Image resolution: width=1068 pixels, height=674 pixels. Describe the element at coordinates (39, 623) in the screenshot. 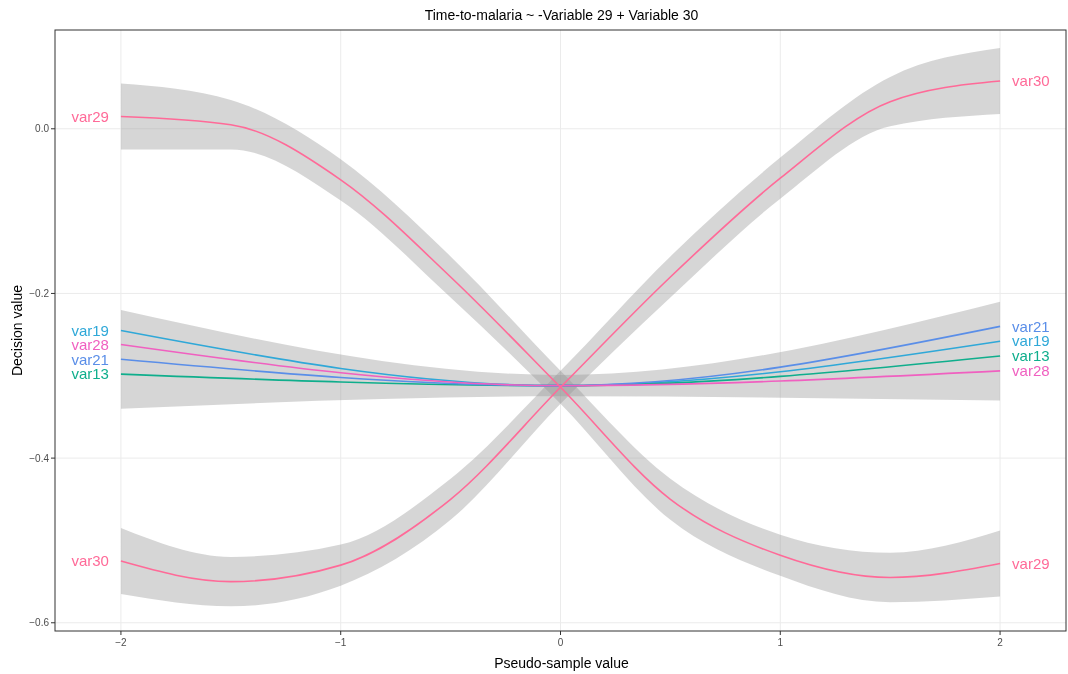

I see `y-tick-label: −0.6` at that location.